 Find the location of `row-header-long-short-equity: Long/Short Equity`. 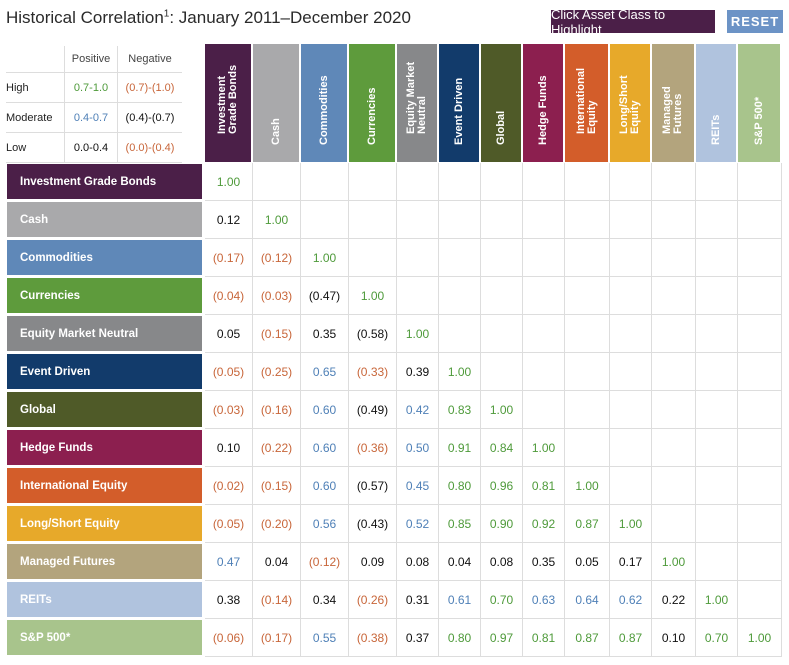

row-header-long-short-equity: Long/Short Equity is located at coordinates (104, 523).